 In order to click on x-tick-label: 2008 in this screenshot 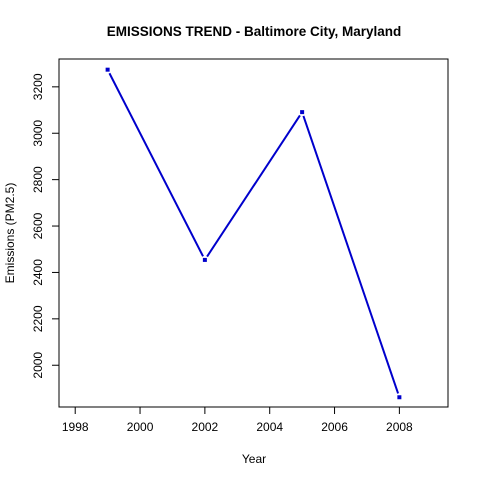, I will do `click(399, 427)`.